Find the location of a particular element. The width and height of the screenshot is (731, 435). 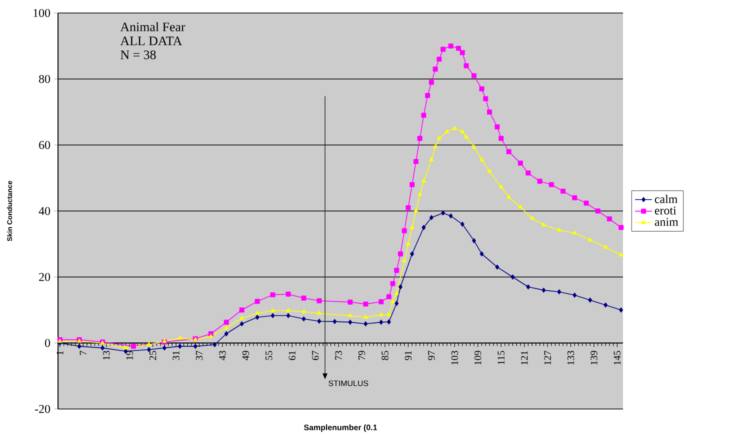

y-tick-label: 60 is located at coordinates (44, 144).